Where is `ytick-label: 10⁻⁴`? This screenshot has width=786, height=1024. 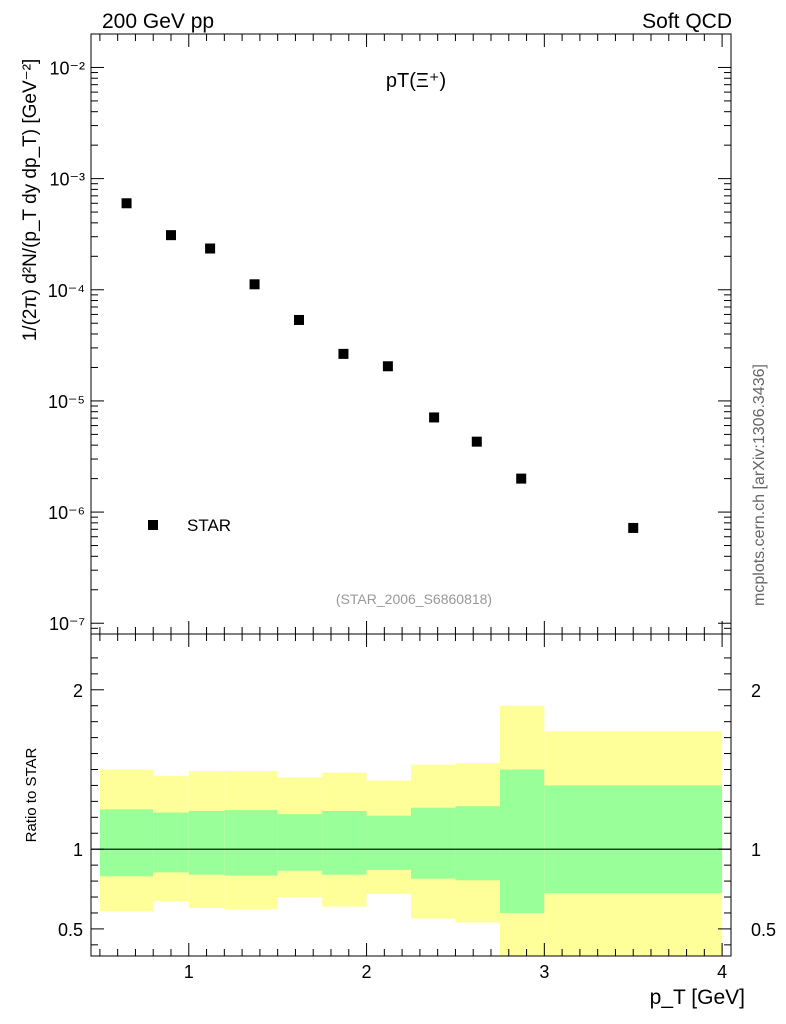
ytick-label: 10⁻⁴ is located at coordinates (66, 291).